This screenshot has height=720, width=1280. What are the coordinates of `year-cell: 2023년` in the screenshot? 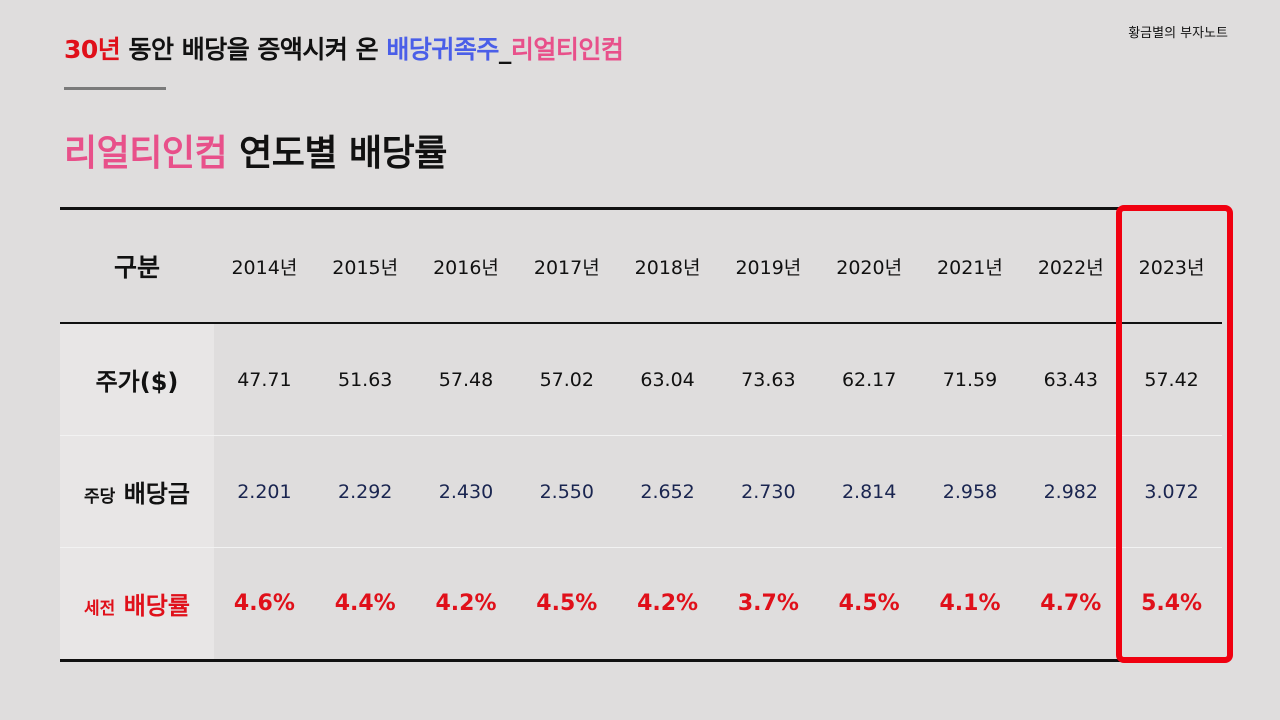 It's located at (1171, 267).